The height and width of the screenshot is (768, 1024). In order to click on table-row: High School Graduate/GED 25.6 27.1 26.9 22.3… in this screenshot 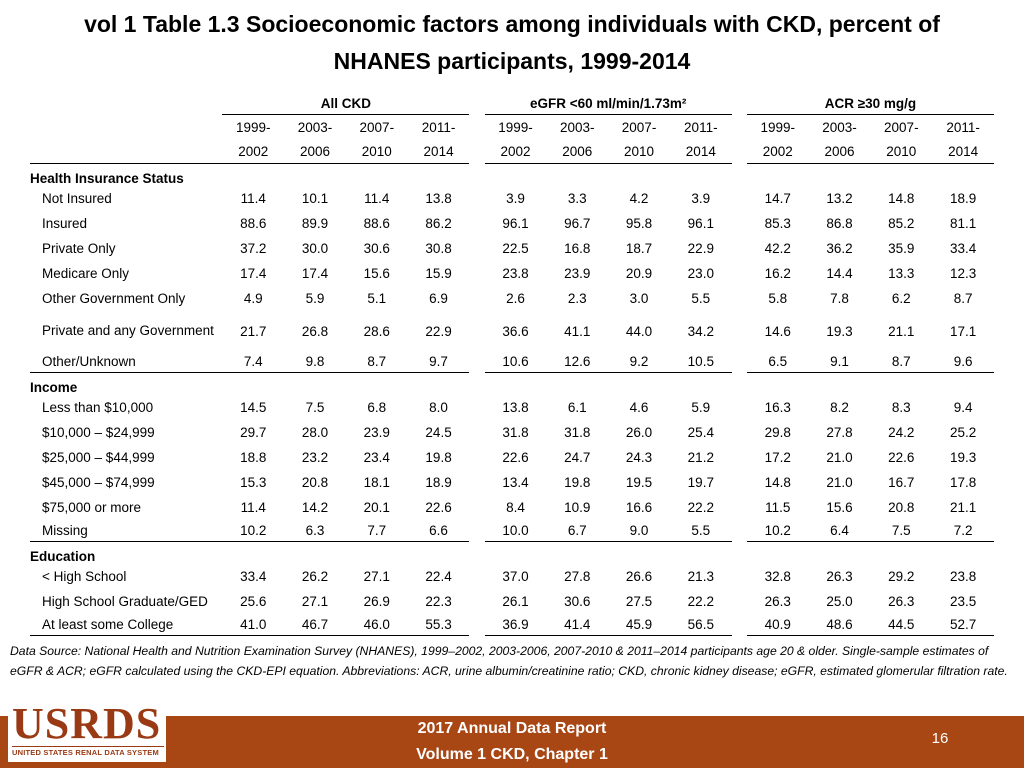, I will do `click(512, 601)`.